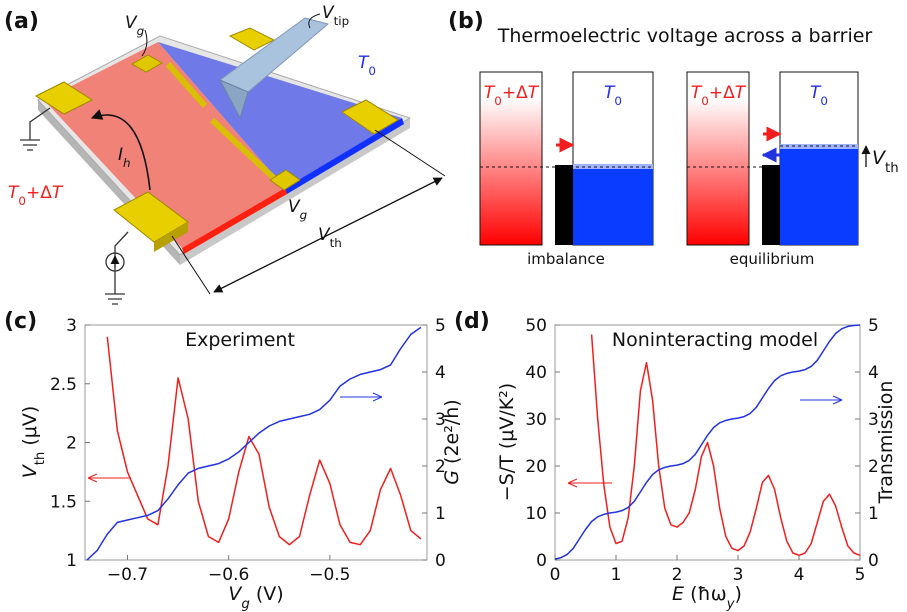  Describe the element at coordinates (738, 575) in the screenshot. I see `x-tick-label: 3` at that location.